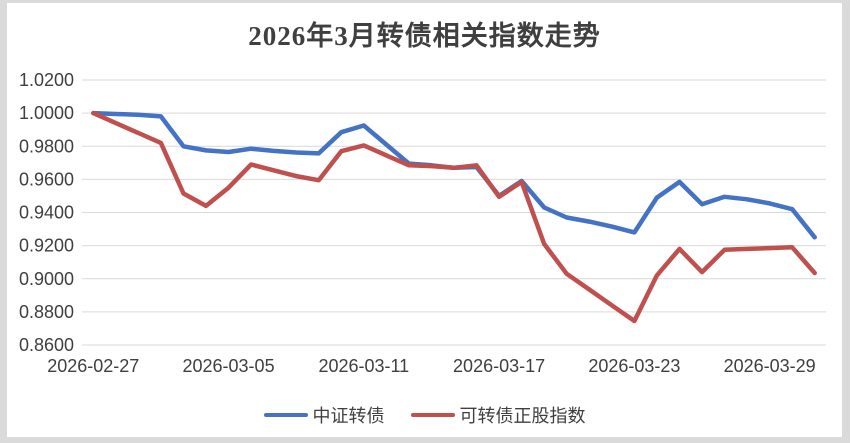  What do you see at coordinates (93, 366) in the screenshot?
I see `x-axis-tick-label: 2026-02-27` at bounding box center [93, 366].